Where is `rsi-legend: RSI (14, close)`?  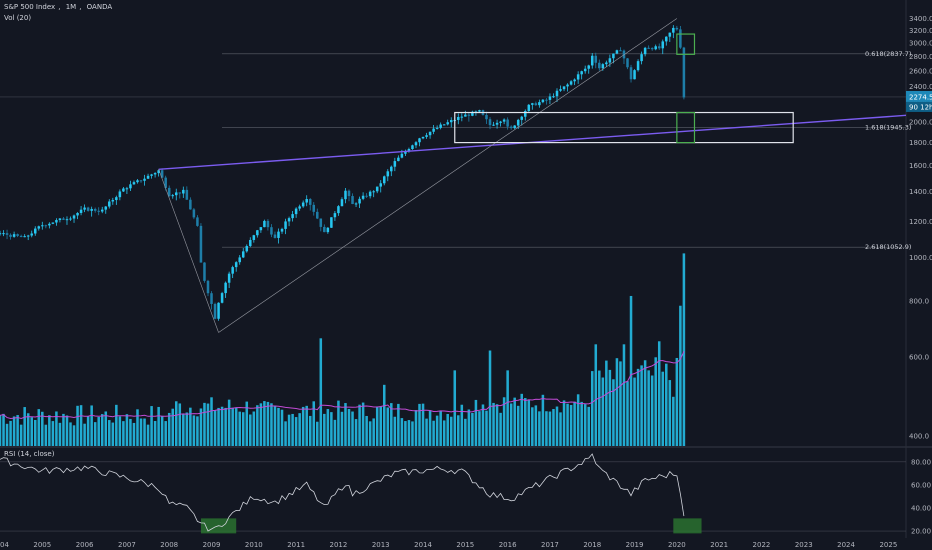
rsi-legend: RSI (14, close) is located at coordinates (30, 454).